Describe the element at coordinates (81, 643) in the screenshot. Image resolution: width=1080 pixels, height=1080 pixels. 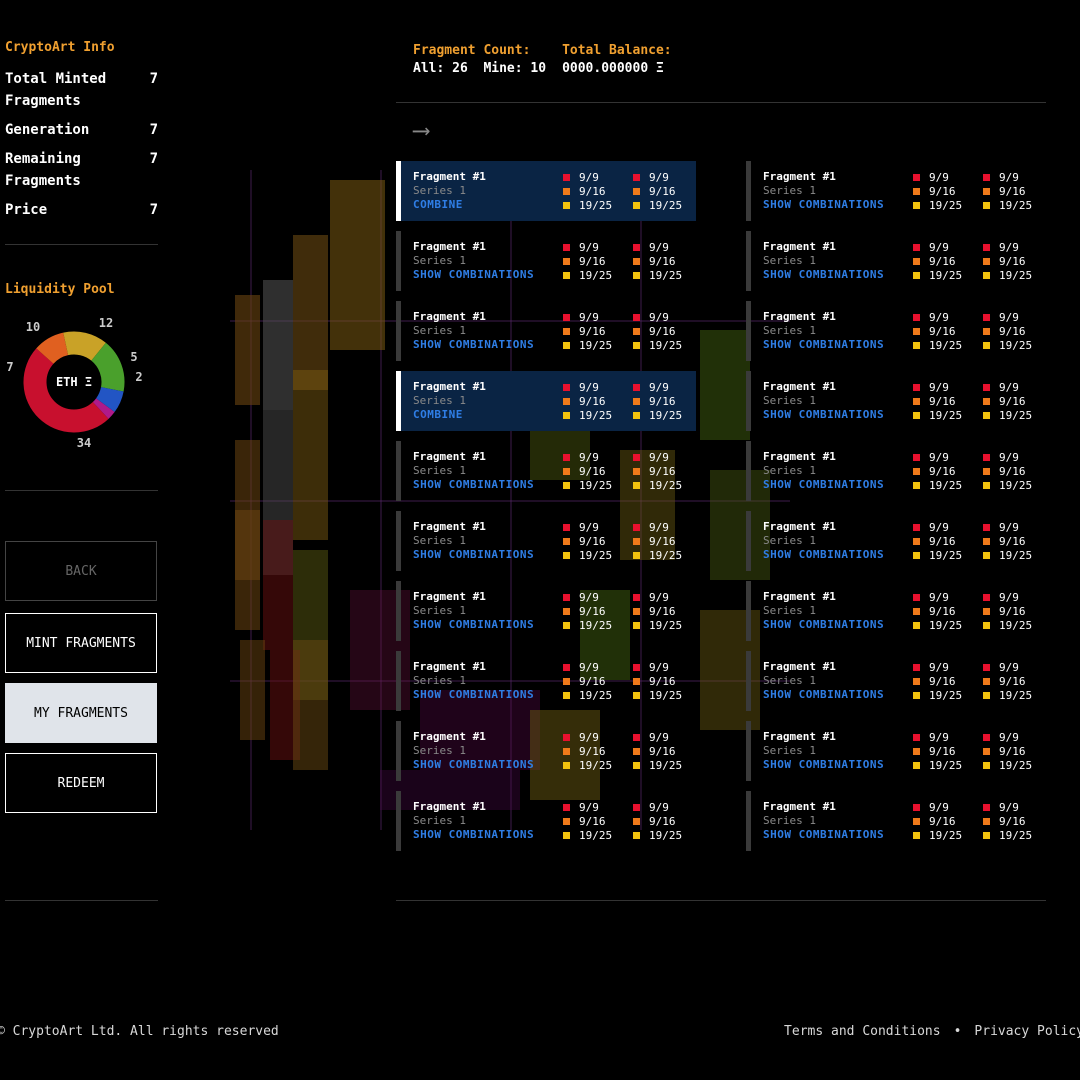
I see `mint-fragments-button: MINT FRAGMENTS` at that location.